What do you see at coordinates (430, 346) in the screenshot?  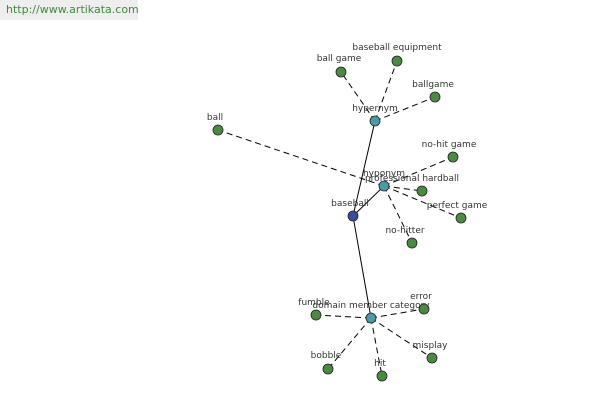 I see `node-label: misplay` at bounding box center [430, 346].